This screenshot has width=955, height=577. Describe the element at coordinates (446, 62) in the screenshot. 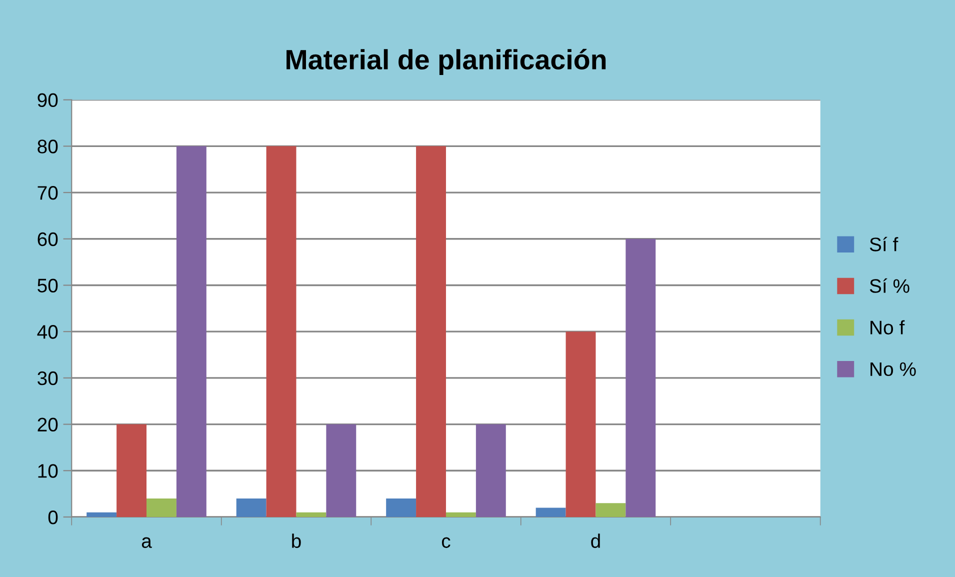

I see `chart-title: Material de planificación` at that location.